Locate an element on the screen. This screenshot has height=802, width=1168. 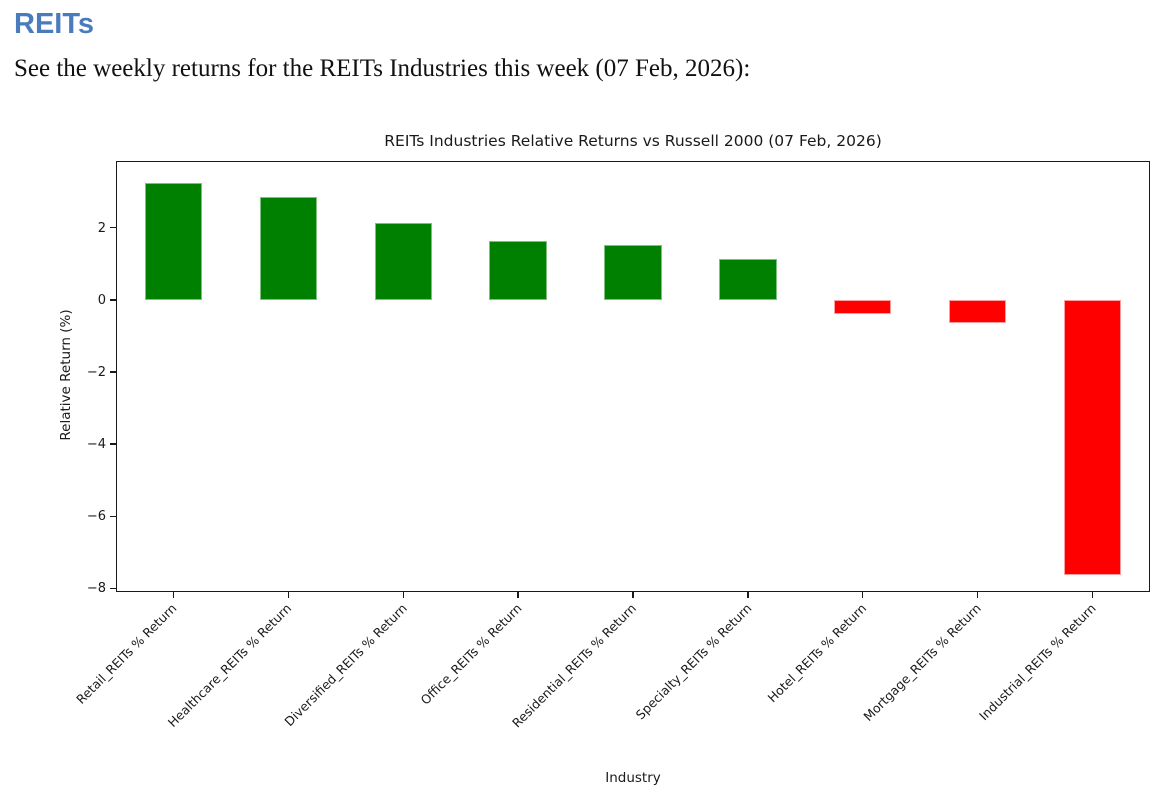
page-title: REITs is located at coordinates (54, 24).